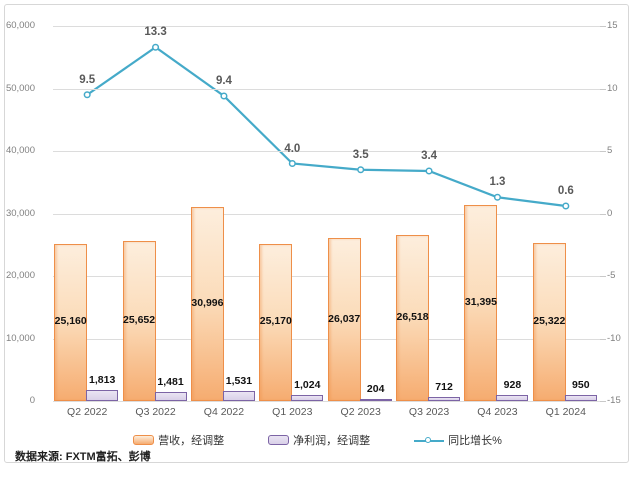 This screenshot has width=635, height=477. Describe the element at coordinates (429, 412) in the screenshot. I see `x-axis-category-label: Q3 2023` at that location.